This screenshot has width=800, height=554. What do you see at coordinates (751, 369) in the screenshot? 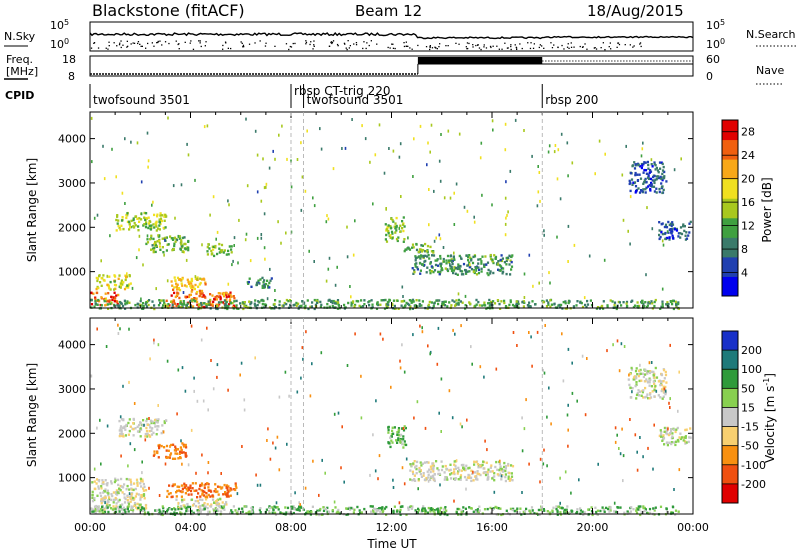
I see `velocity-colorbar-tick-label: 100` at bounding box center [751, 369].